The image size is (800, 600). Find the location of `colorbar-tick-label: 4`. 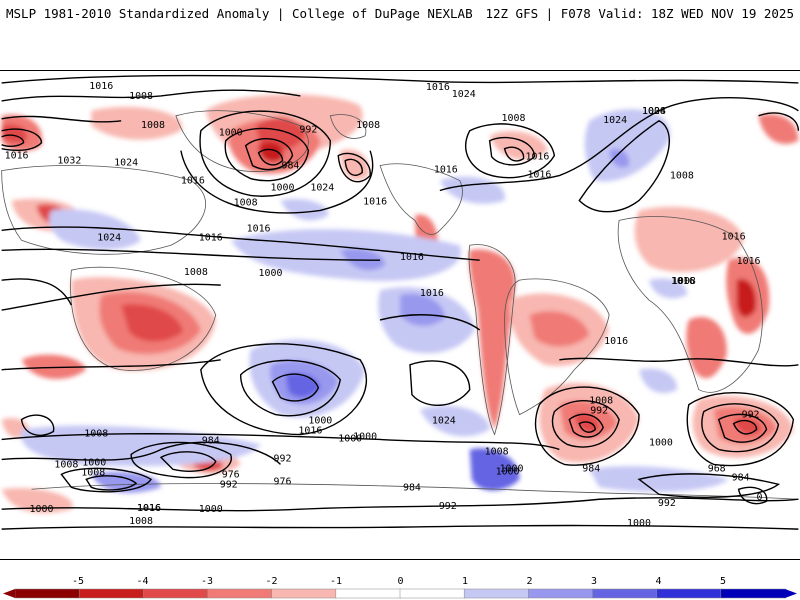

colorbar-tick-label: 4 is located at coordinates (658, 581).